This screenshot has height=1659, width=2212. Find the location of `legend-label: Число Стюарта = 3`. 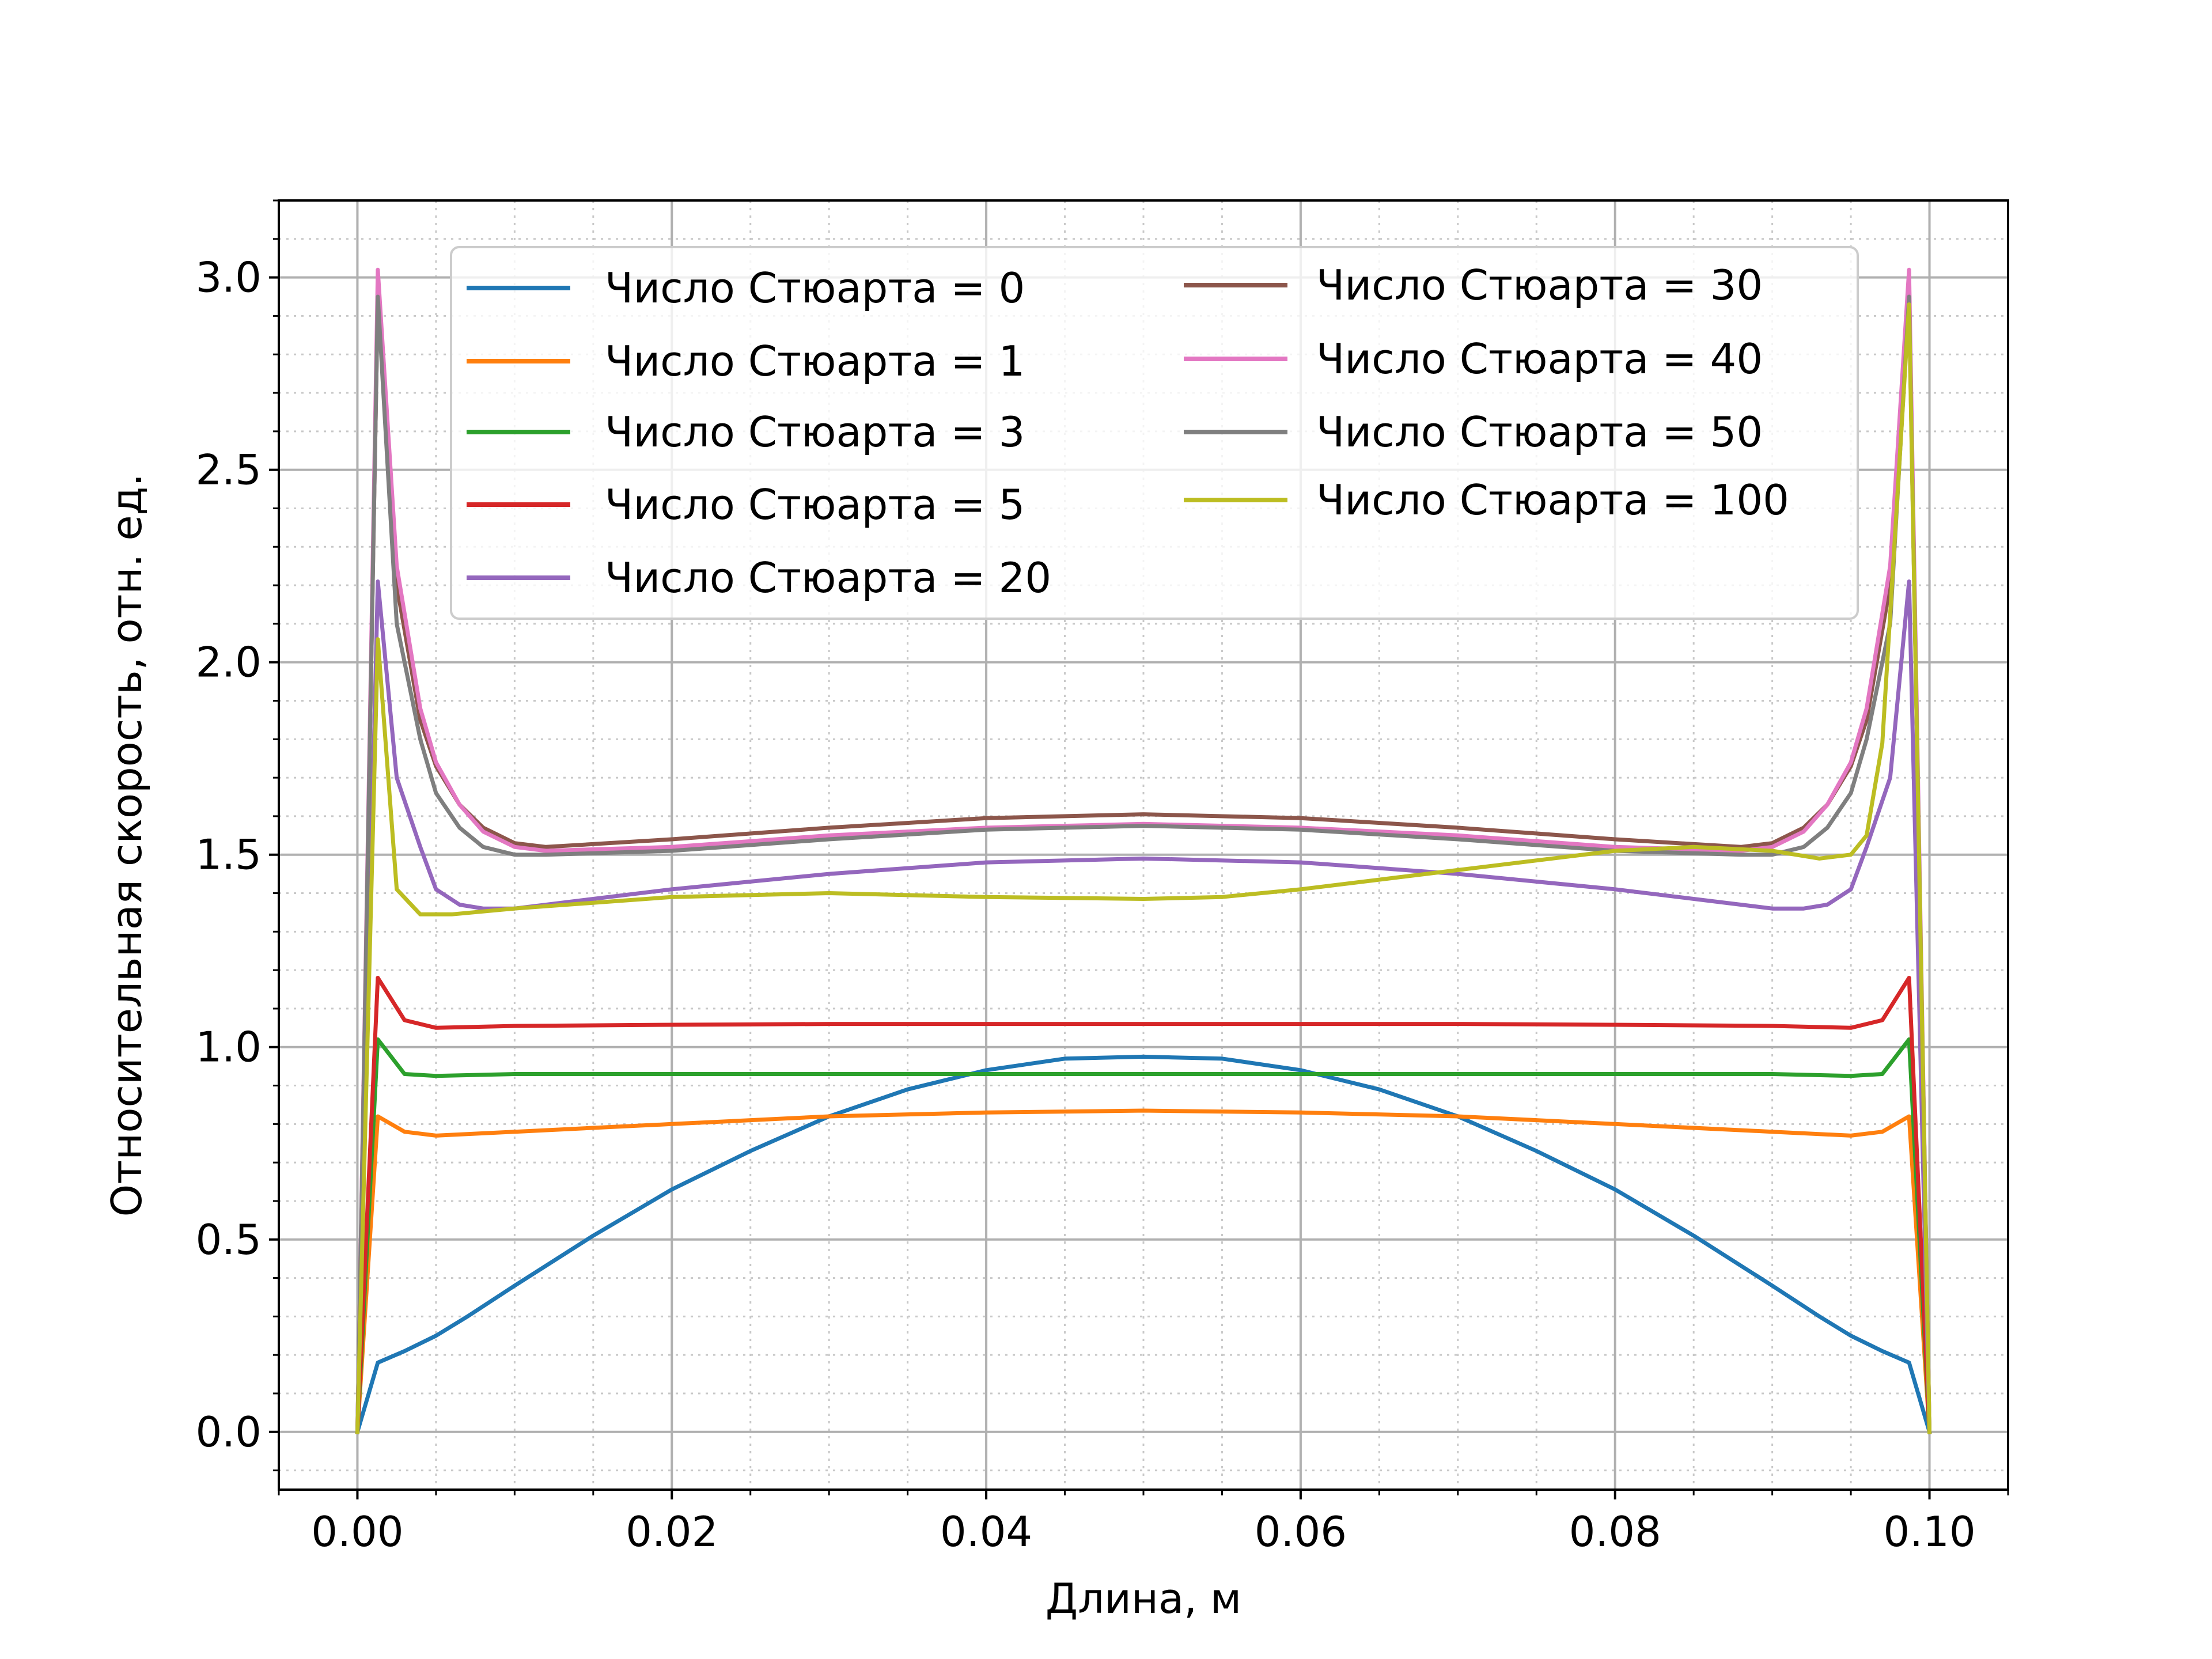

legend-label: Число Стюарта = 3 is located at coordinates (815, 432).